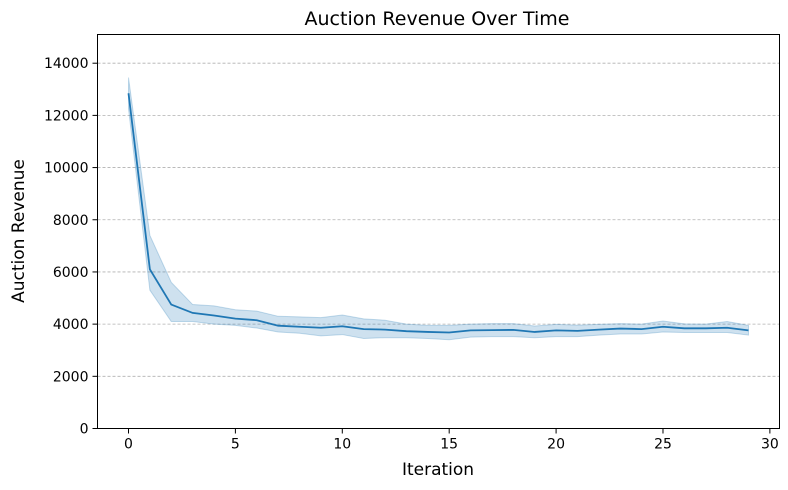 This screenshot has width=788, height=490. Describe the element at coordinates (128, 445) in the screenshot. I see `x-tick-label: 0` at that location.